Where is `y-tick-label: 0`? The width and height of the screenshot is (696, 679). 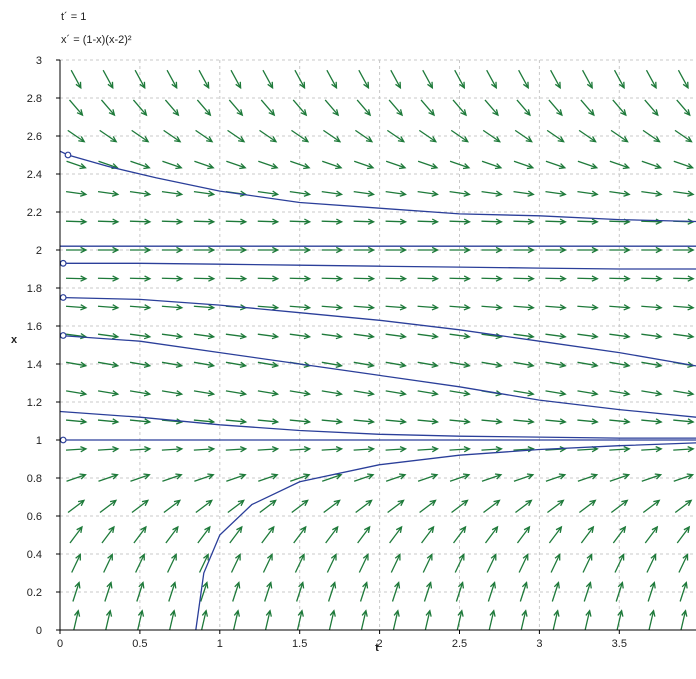 y-tick-label: 0 is located at coordinates (39, 631).